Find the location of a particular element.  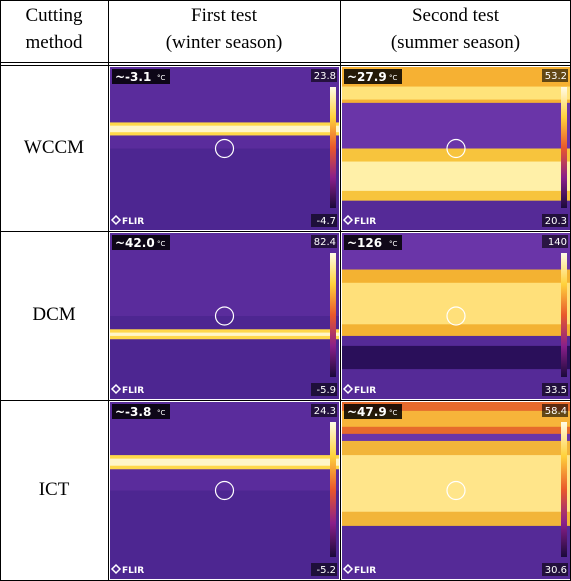

thermal-image: ~42.0 °C 82.4 -5.9 FLIR is located at coordinates (224, 316).